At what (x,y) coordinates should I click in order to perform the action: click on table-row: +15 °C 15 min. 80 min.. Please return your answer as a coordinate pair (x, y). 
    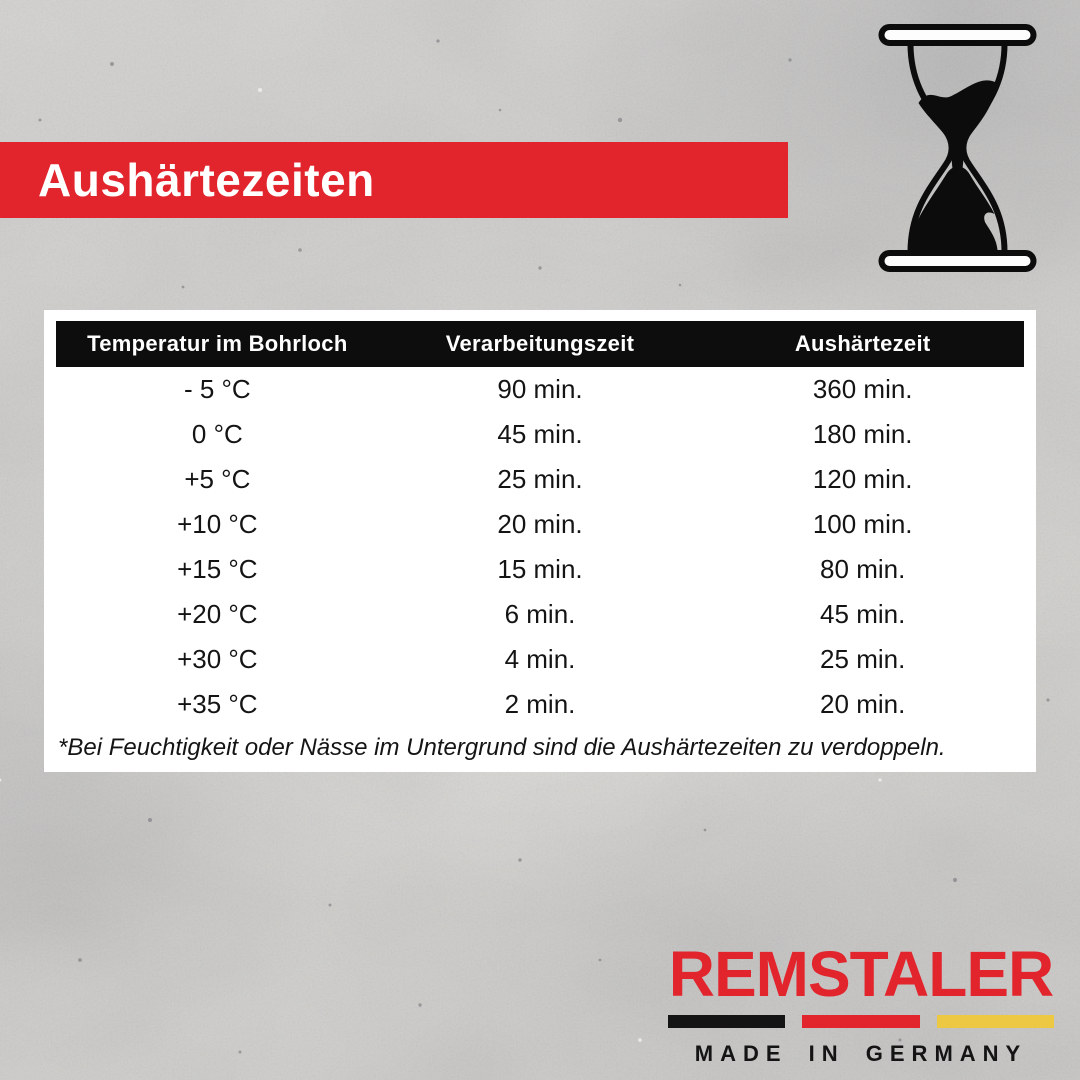
    Looking at the image, I should click on (540, 569).